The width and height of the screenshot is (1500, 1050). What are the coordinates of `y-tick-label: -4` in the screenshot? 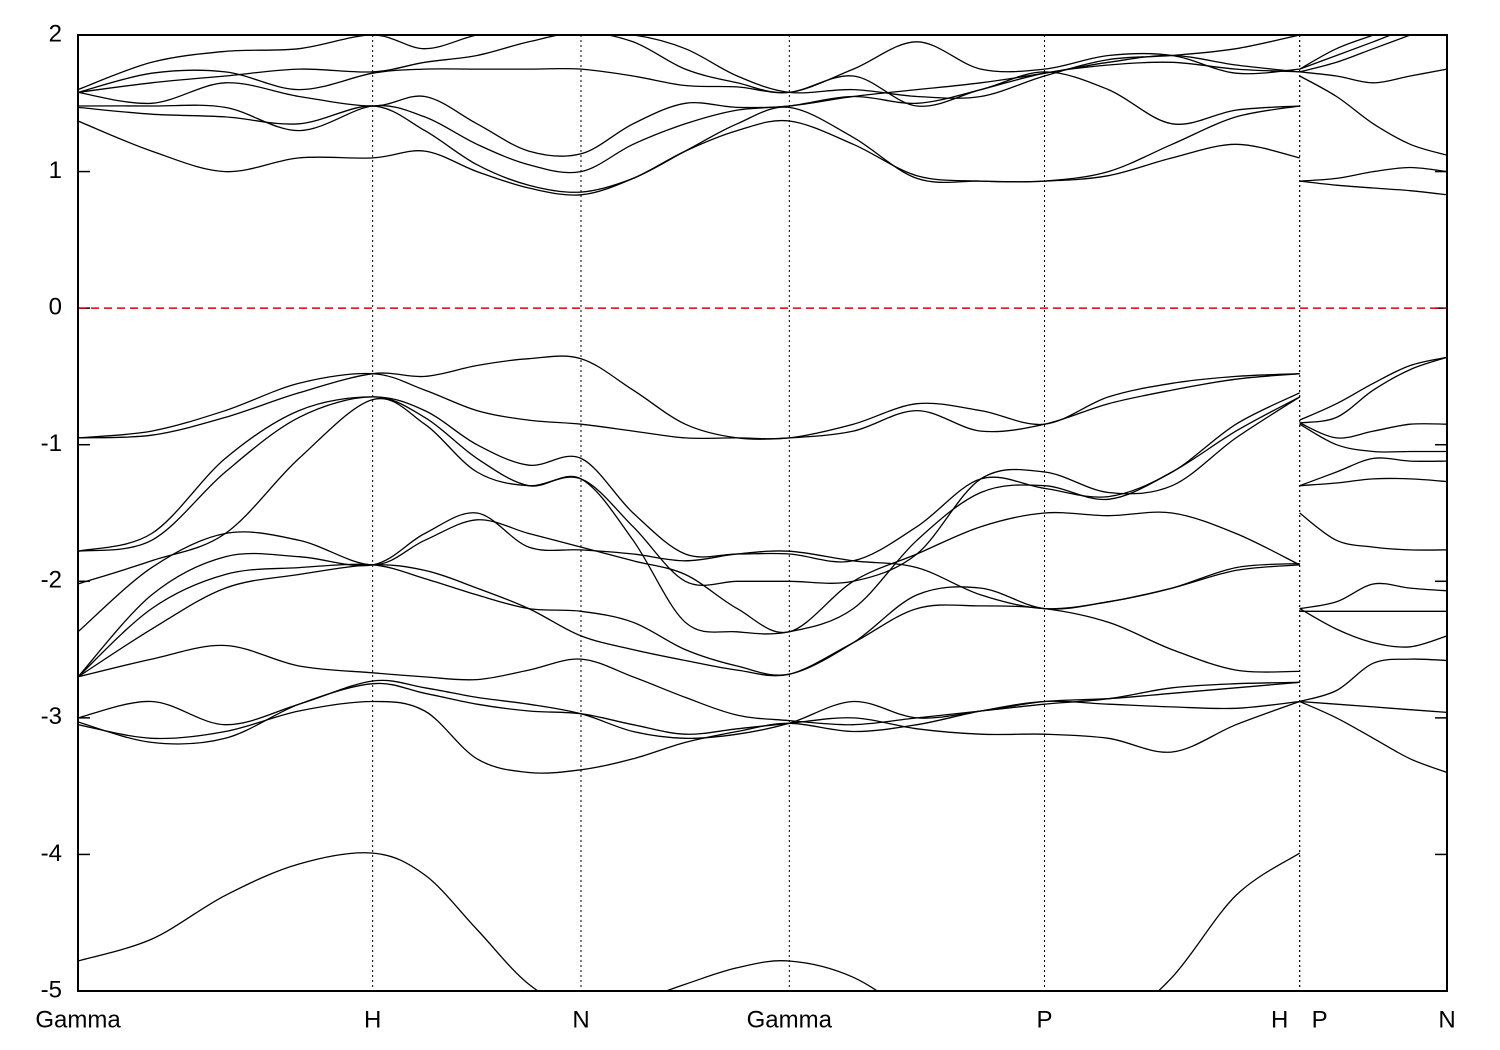 It's located at (51, 853).